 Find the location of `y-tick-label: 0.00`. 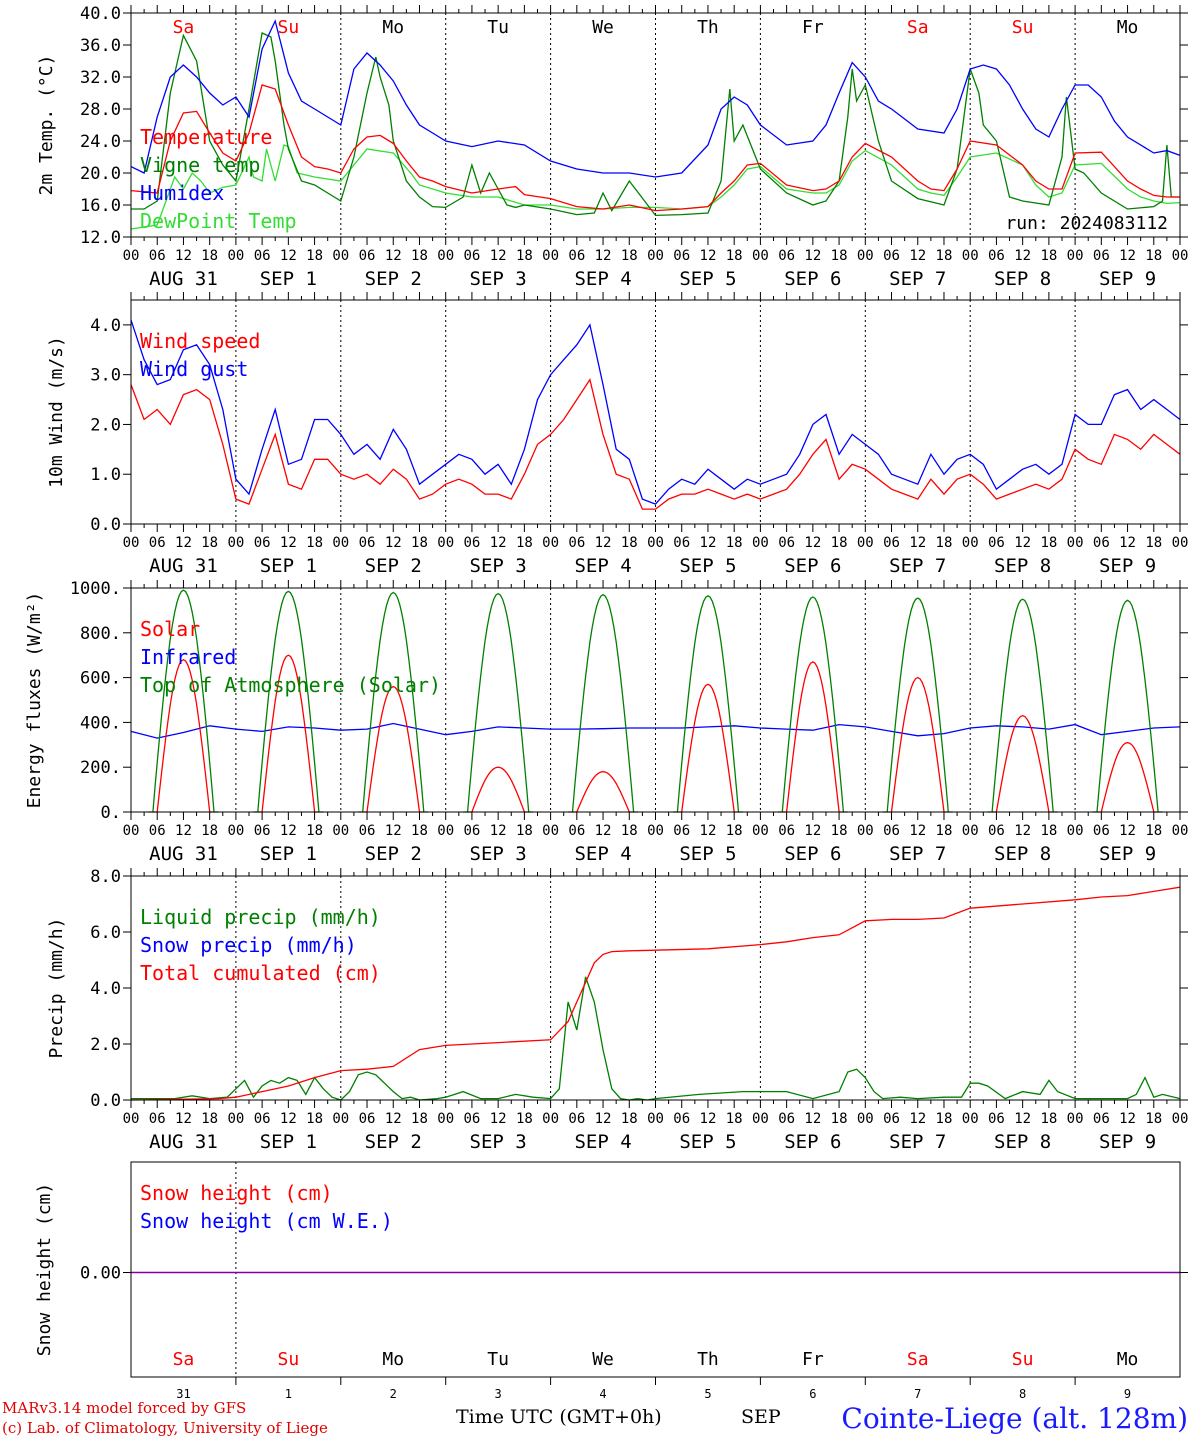

y-tick-label: 0.00 is located at coordinates (100, 1274).